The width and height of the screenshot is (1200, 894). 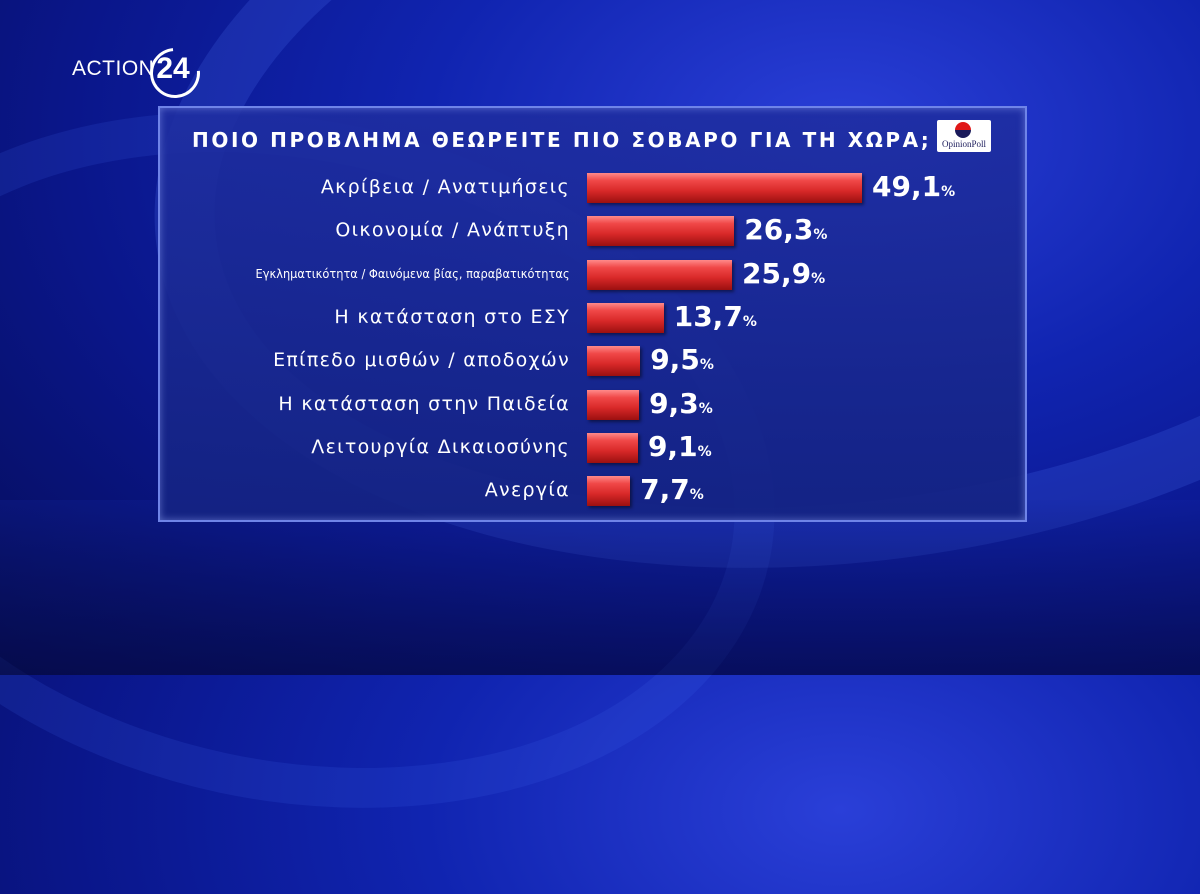 I want to click on bar-row: Η κατάσταση στην Παιδεία 9,3%, so click(x=600, y=407).